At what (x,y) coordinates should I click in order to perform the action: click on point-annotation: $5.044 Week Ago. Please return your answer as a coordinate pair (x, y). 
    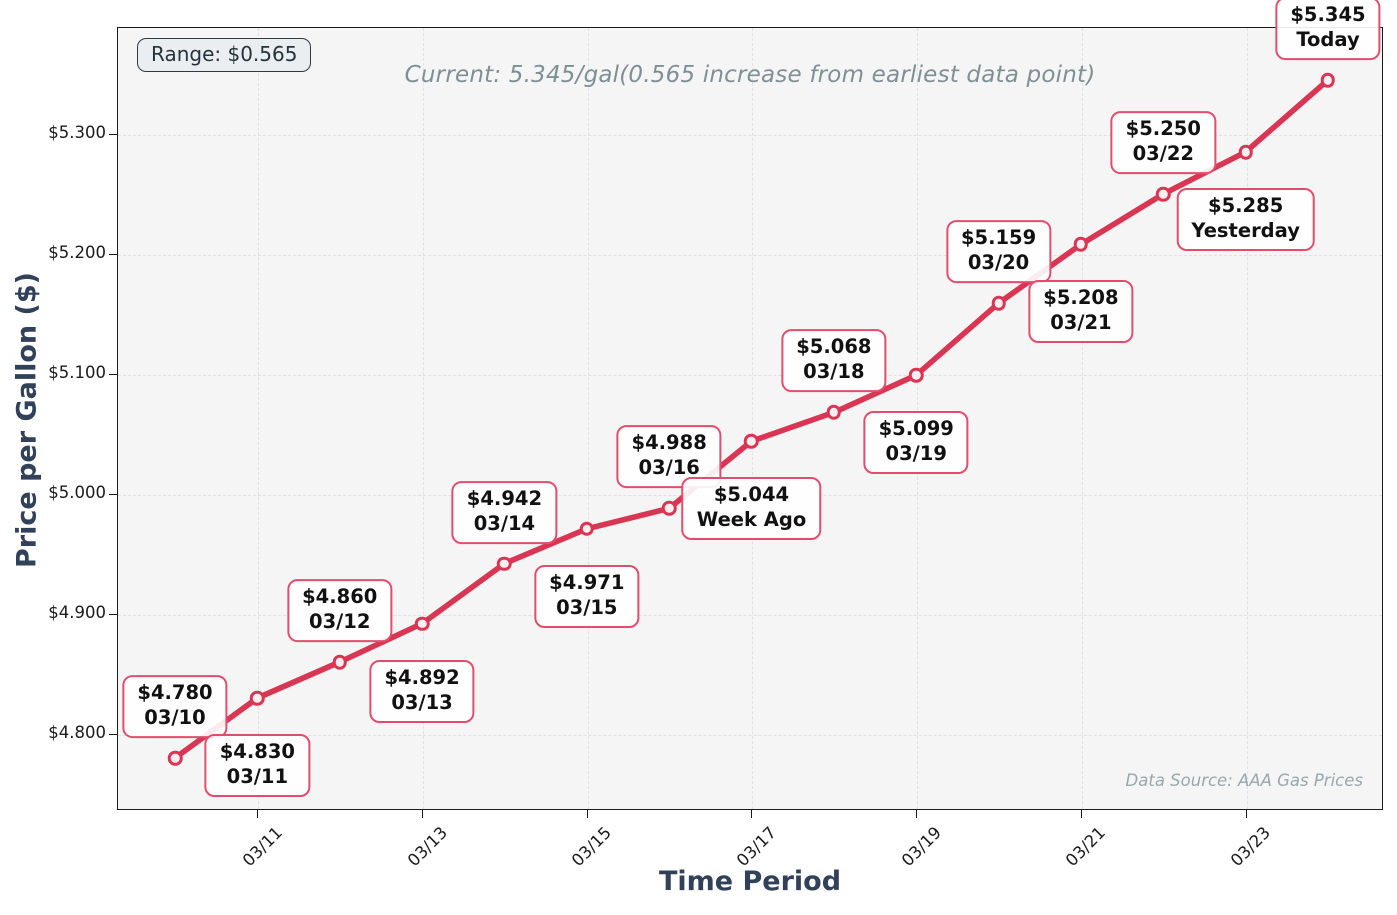
    Looking at the image, I should click on (751, 509).